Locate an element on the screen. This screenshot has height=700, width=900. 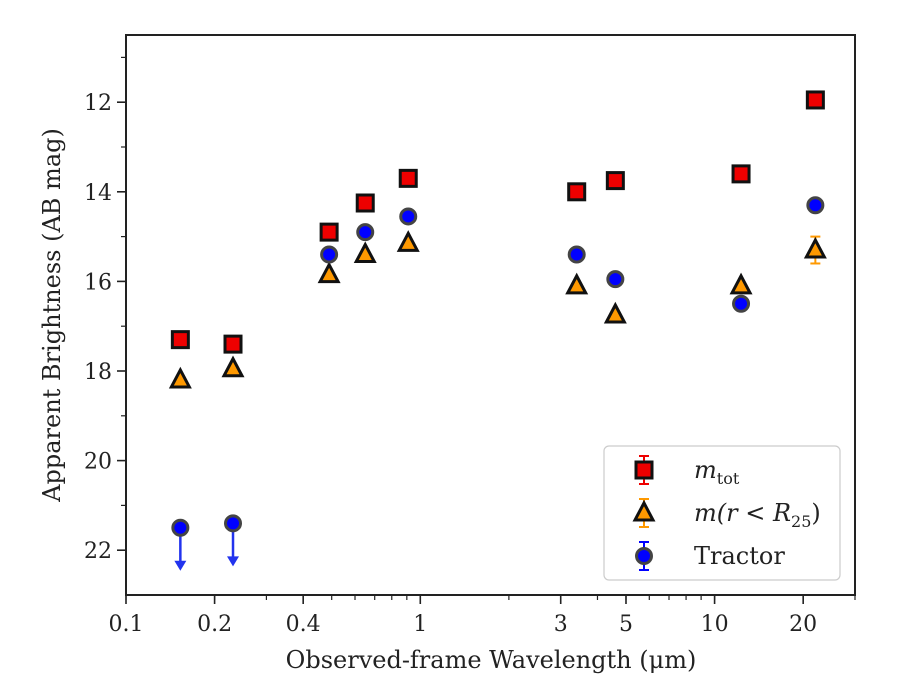
legend: mtot m(r < R25) Tractor is located at coordinates (722, 513).